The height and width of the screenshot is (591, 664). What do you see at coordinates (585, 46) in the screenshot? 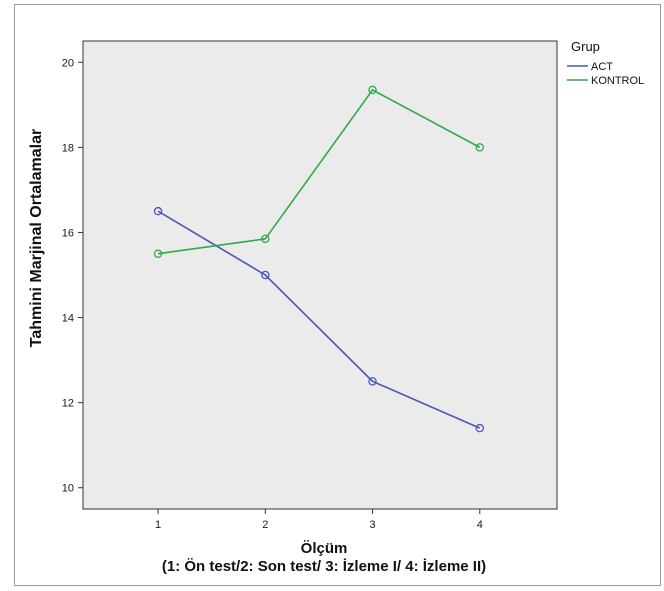
I see `legend-title: Grup` at bounding box center [585, 46].